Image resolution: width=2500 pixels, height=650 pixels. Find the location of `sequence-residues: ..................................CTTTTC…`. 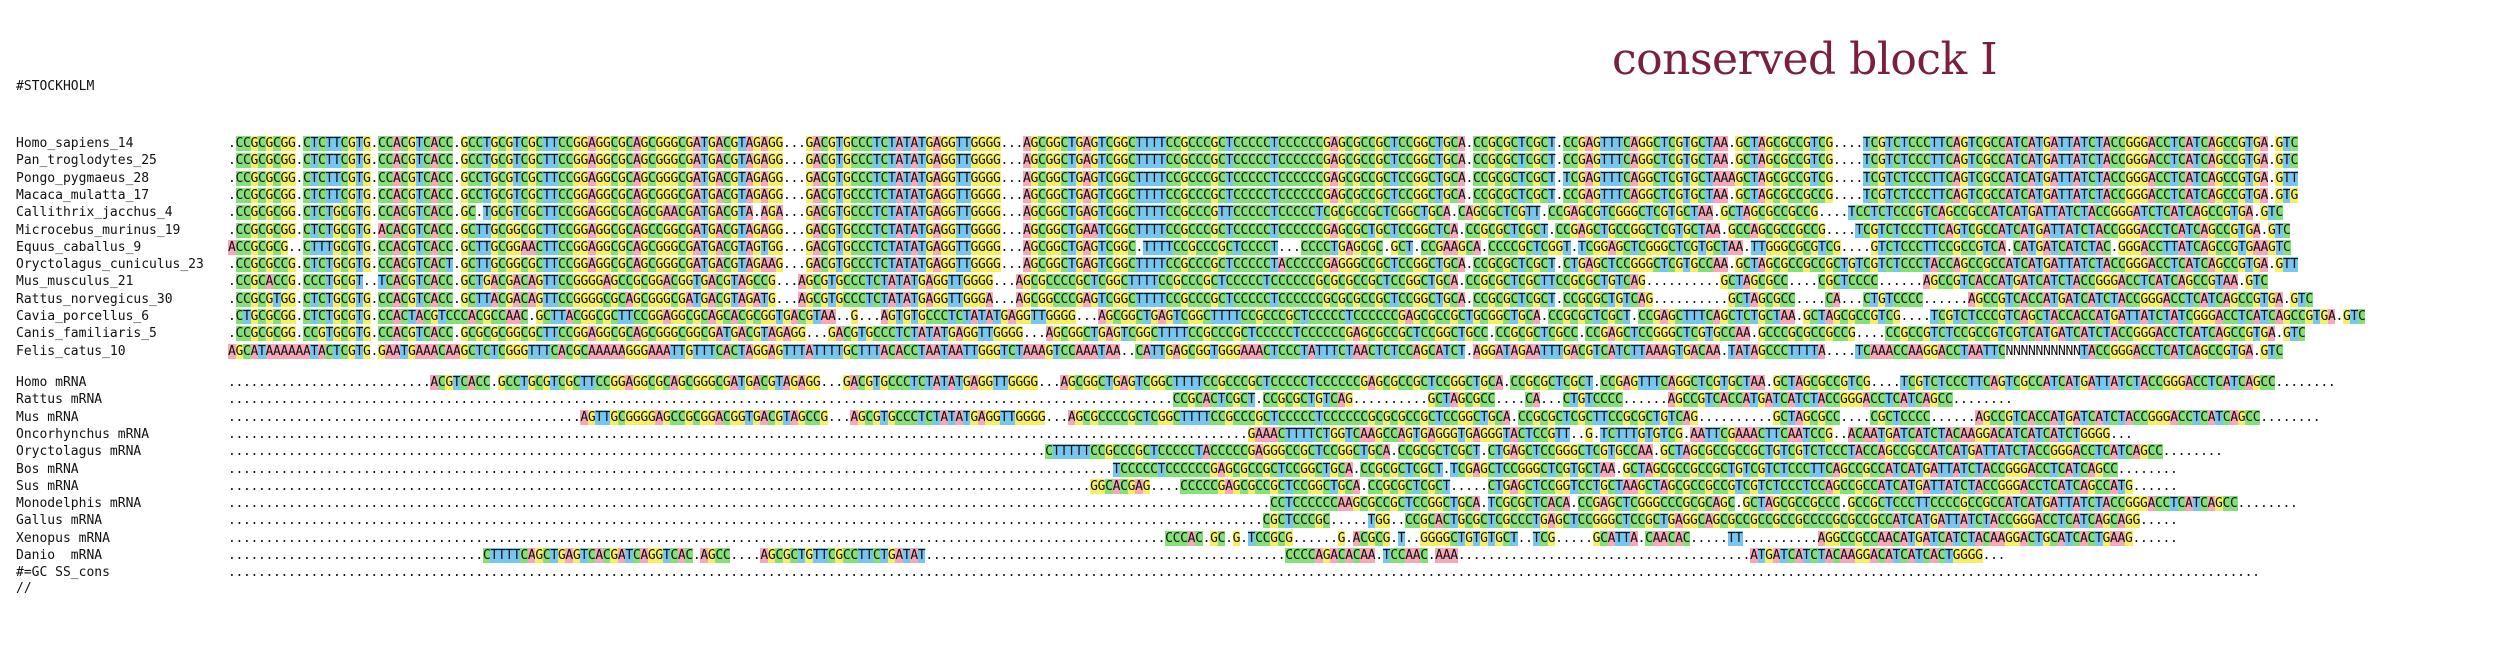

sequence-residues: ..................................CTTTTC… is located at coordinates (1117, 555).